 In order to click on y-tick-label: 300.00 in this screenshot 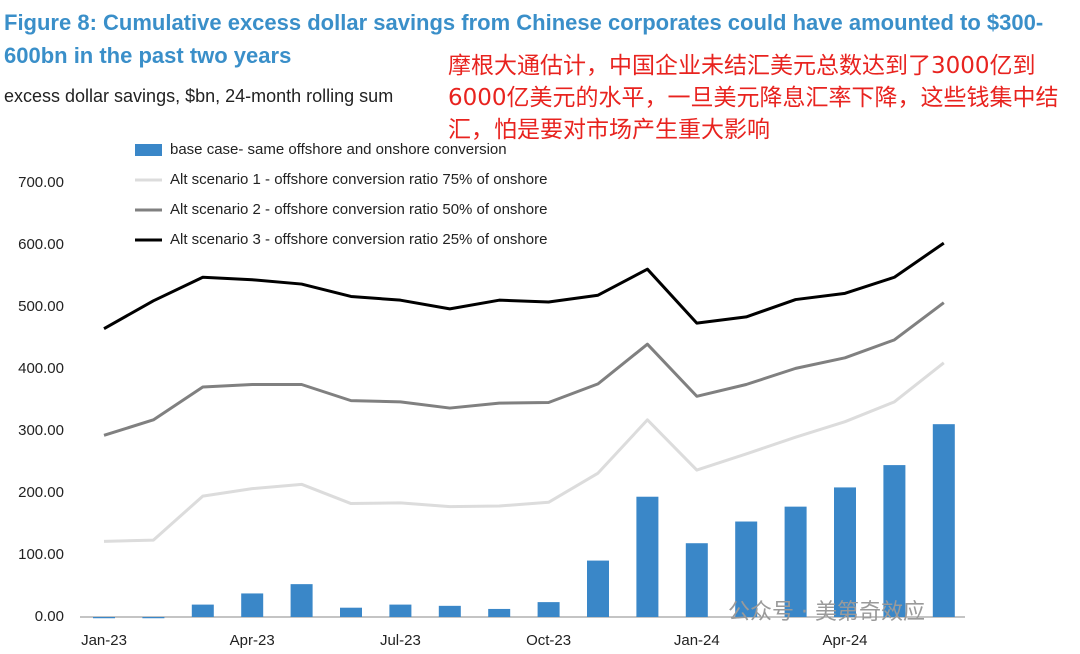, I will do `click(41, 430)`.